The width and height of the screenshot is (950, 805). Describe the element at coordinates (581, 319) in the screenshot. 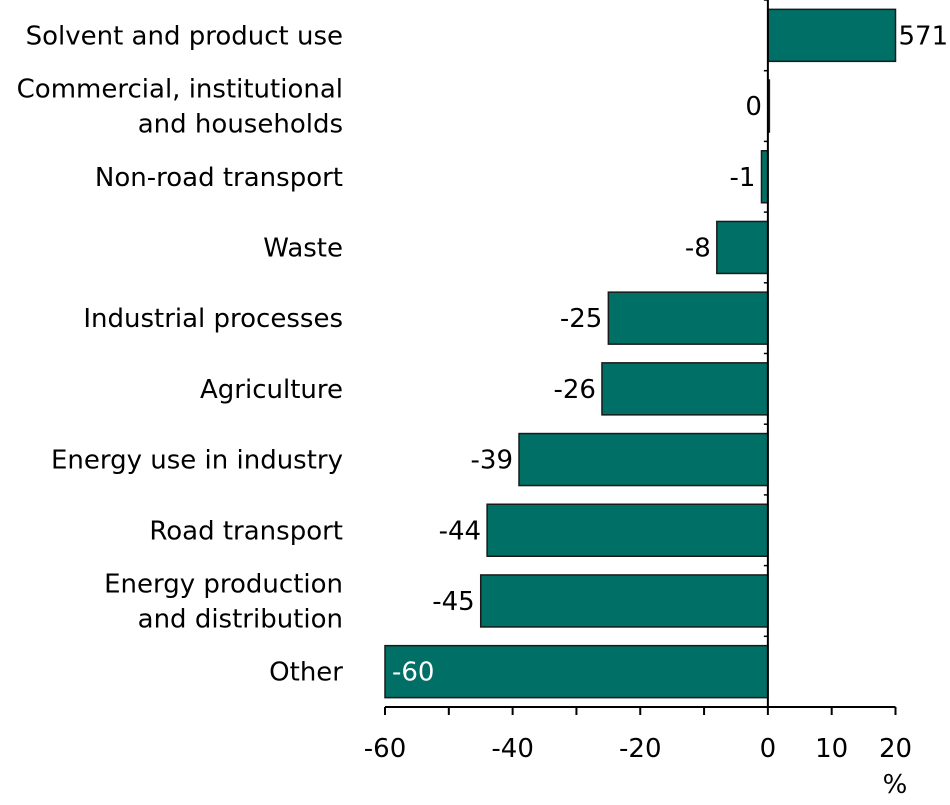

I see `value-label: -25` at that location.